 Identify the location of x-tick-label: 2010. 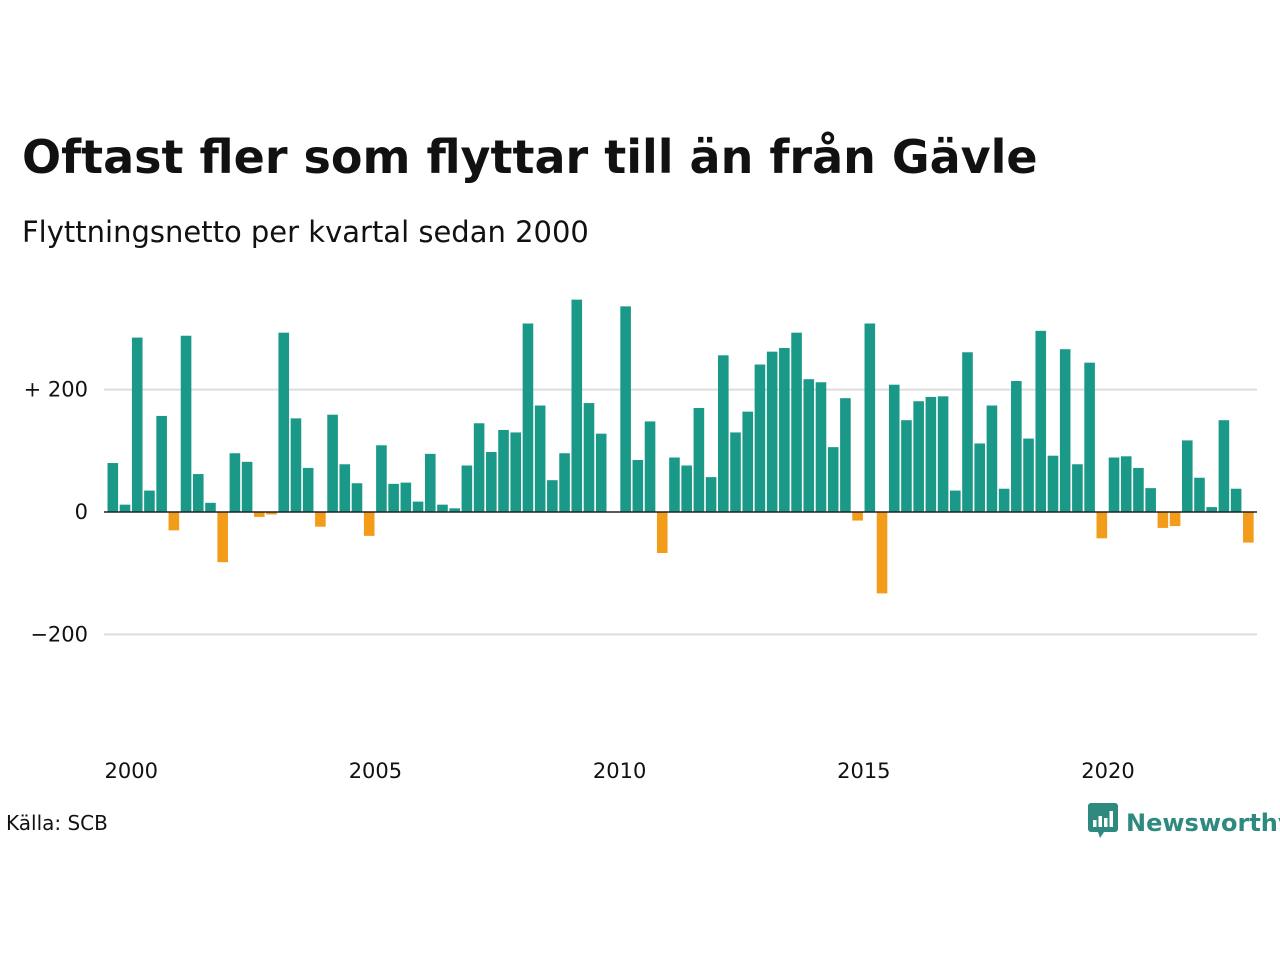
(619, 771).